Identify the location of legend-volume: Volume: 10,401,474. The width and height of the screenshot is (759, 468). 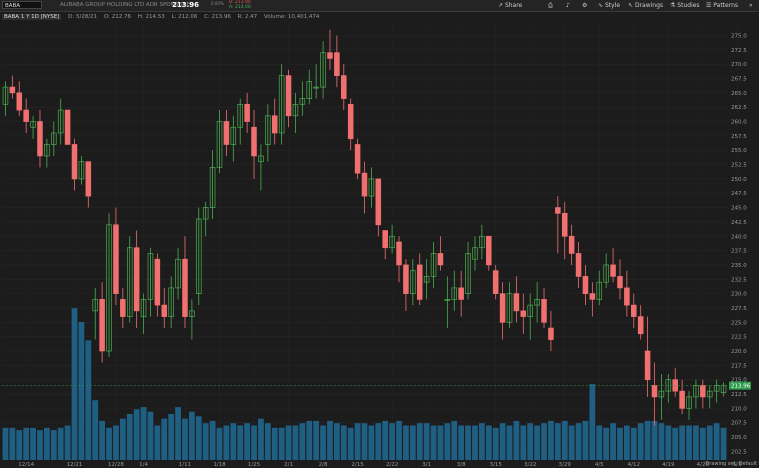
(291, 17).